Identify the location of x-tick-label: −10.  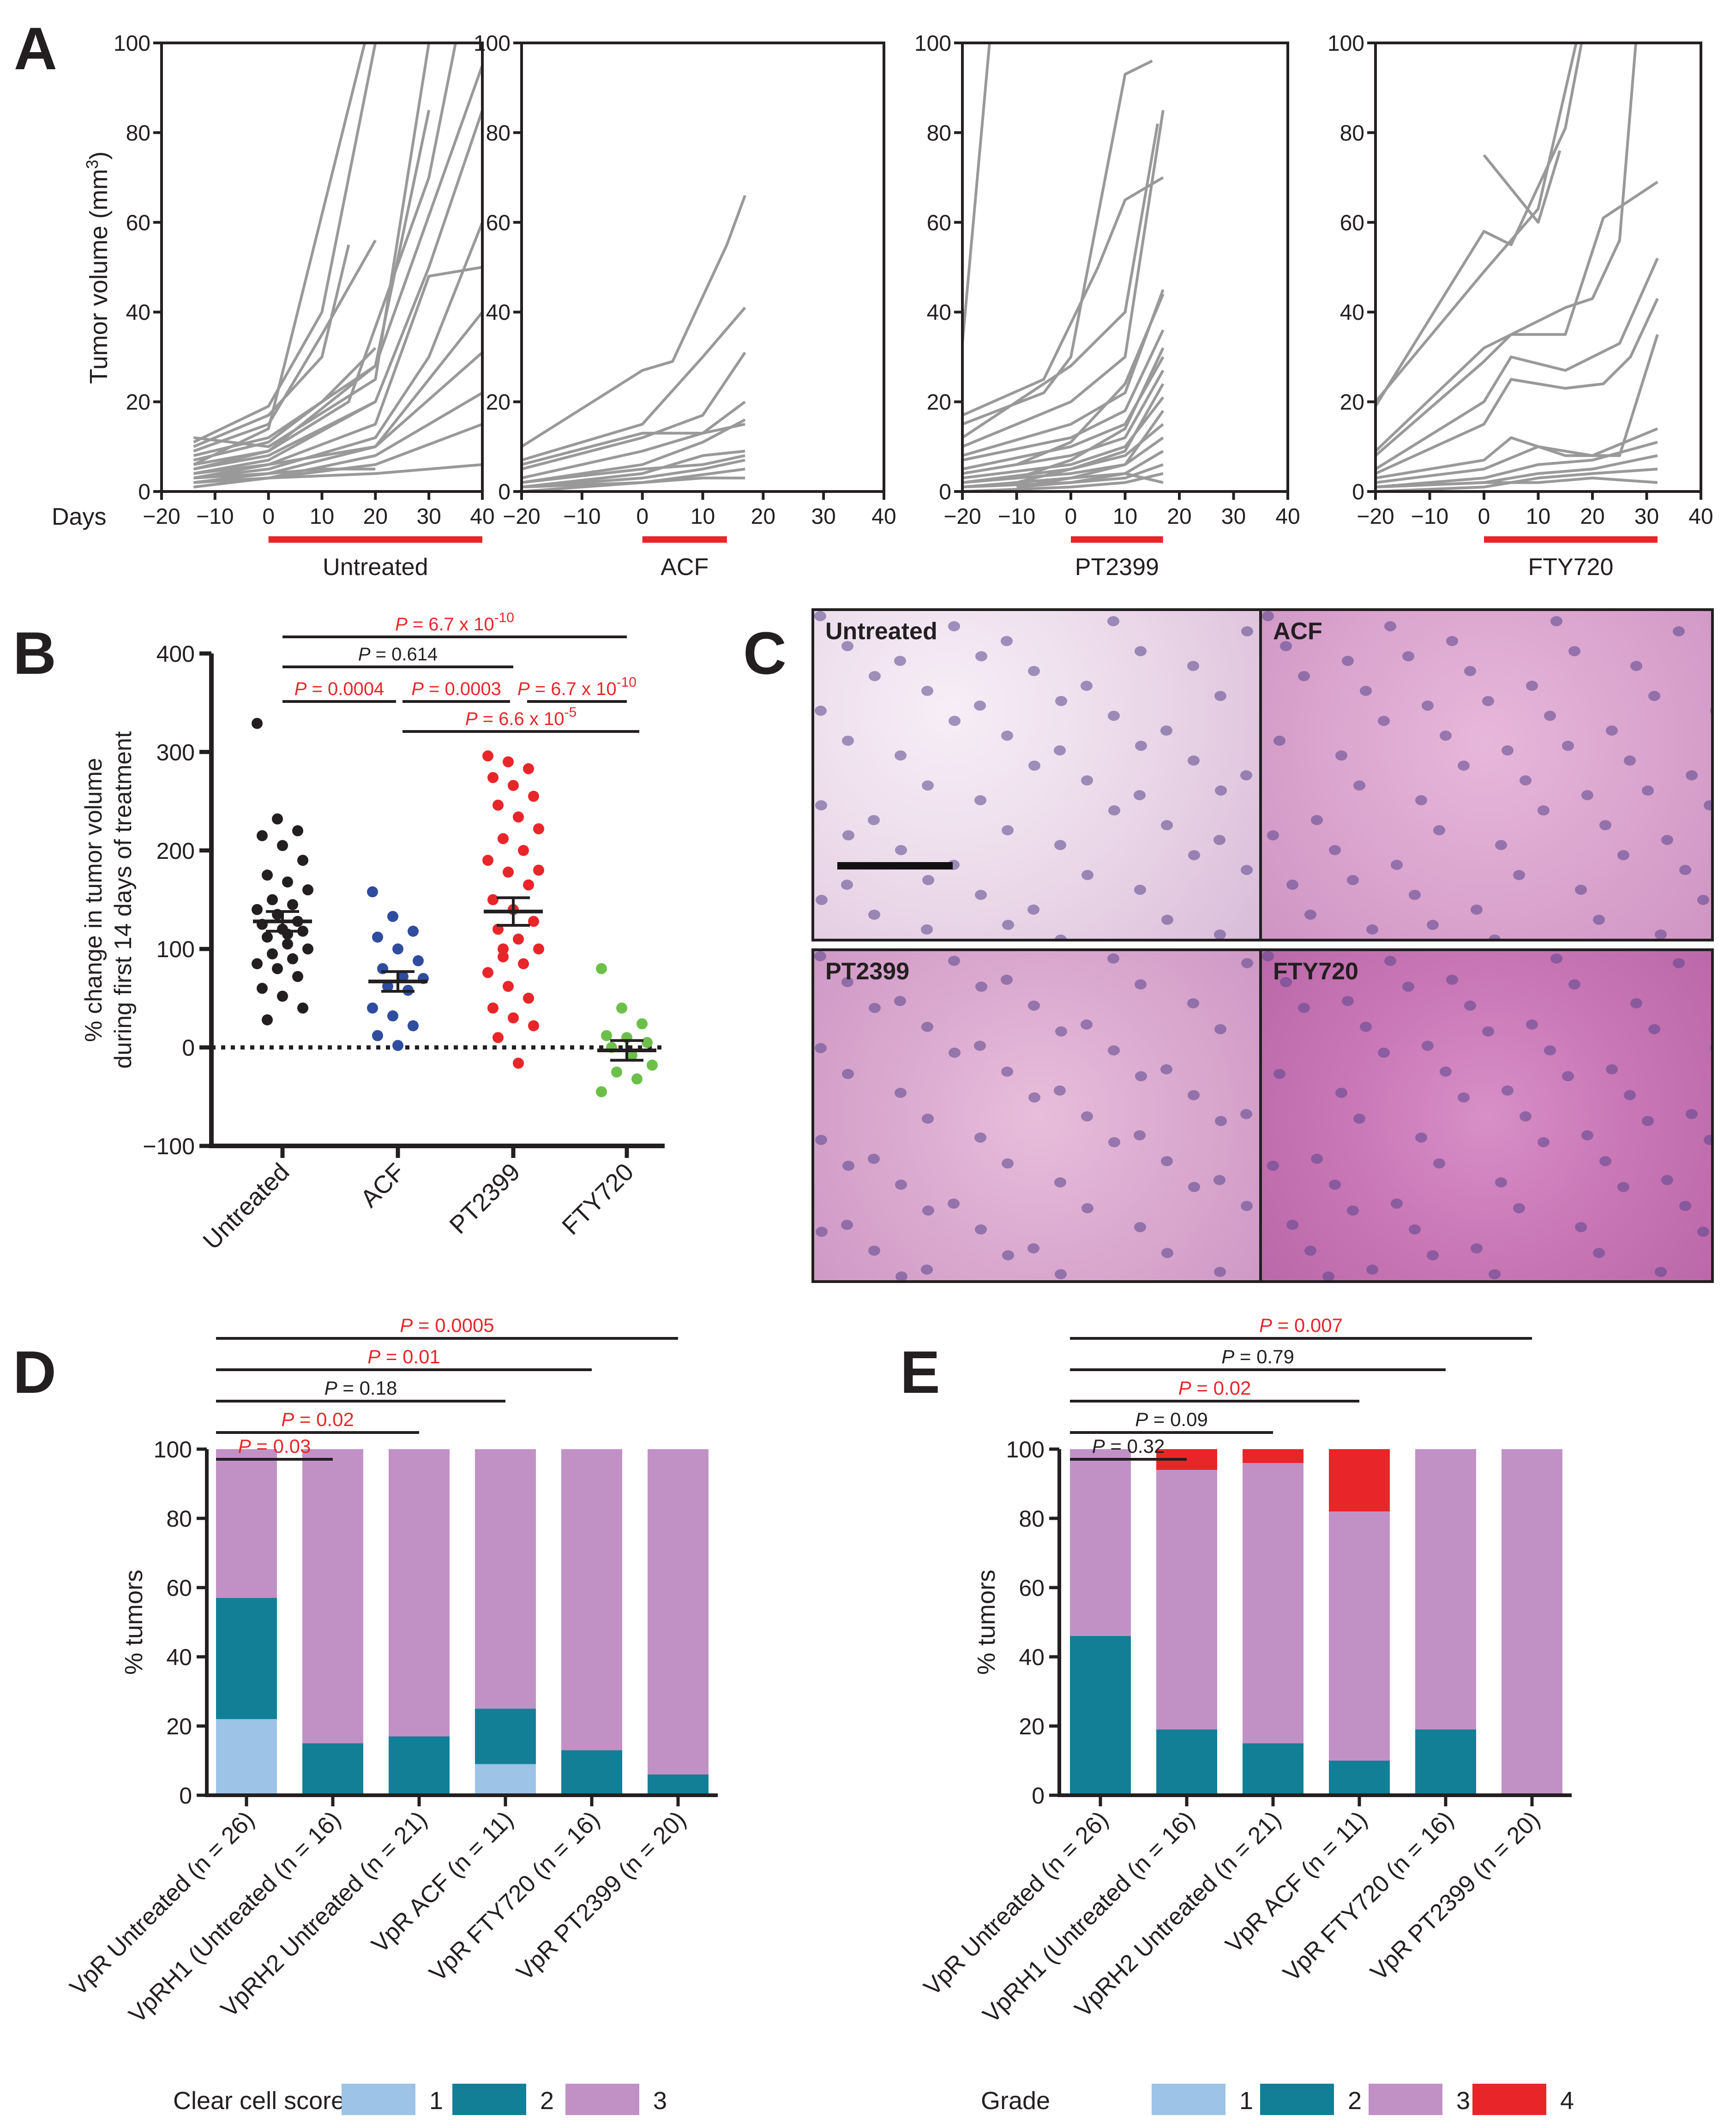
(215, 516).